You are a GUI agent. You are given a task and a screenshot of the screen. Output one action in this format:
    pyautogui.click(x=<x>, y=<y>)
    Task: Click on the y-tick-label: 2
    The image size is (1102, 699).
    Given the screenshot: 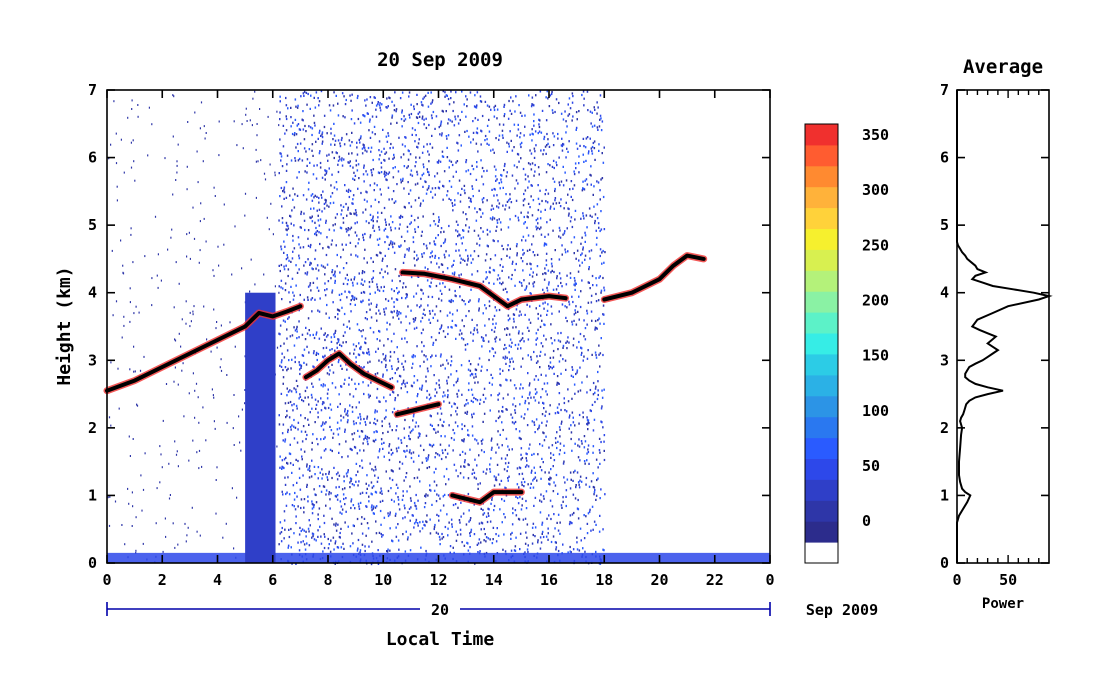 What is the action you would take?
    pyautogui.click(x=92, y=428)
    